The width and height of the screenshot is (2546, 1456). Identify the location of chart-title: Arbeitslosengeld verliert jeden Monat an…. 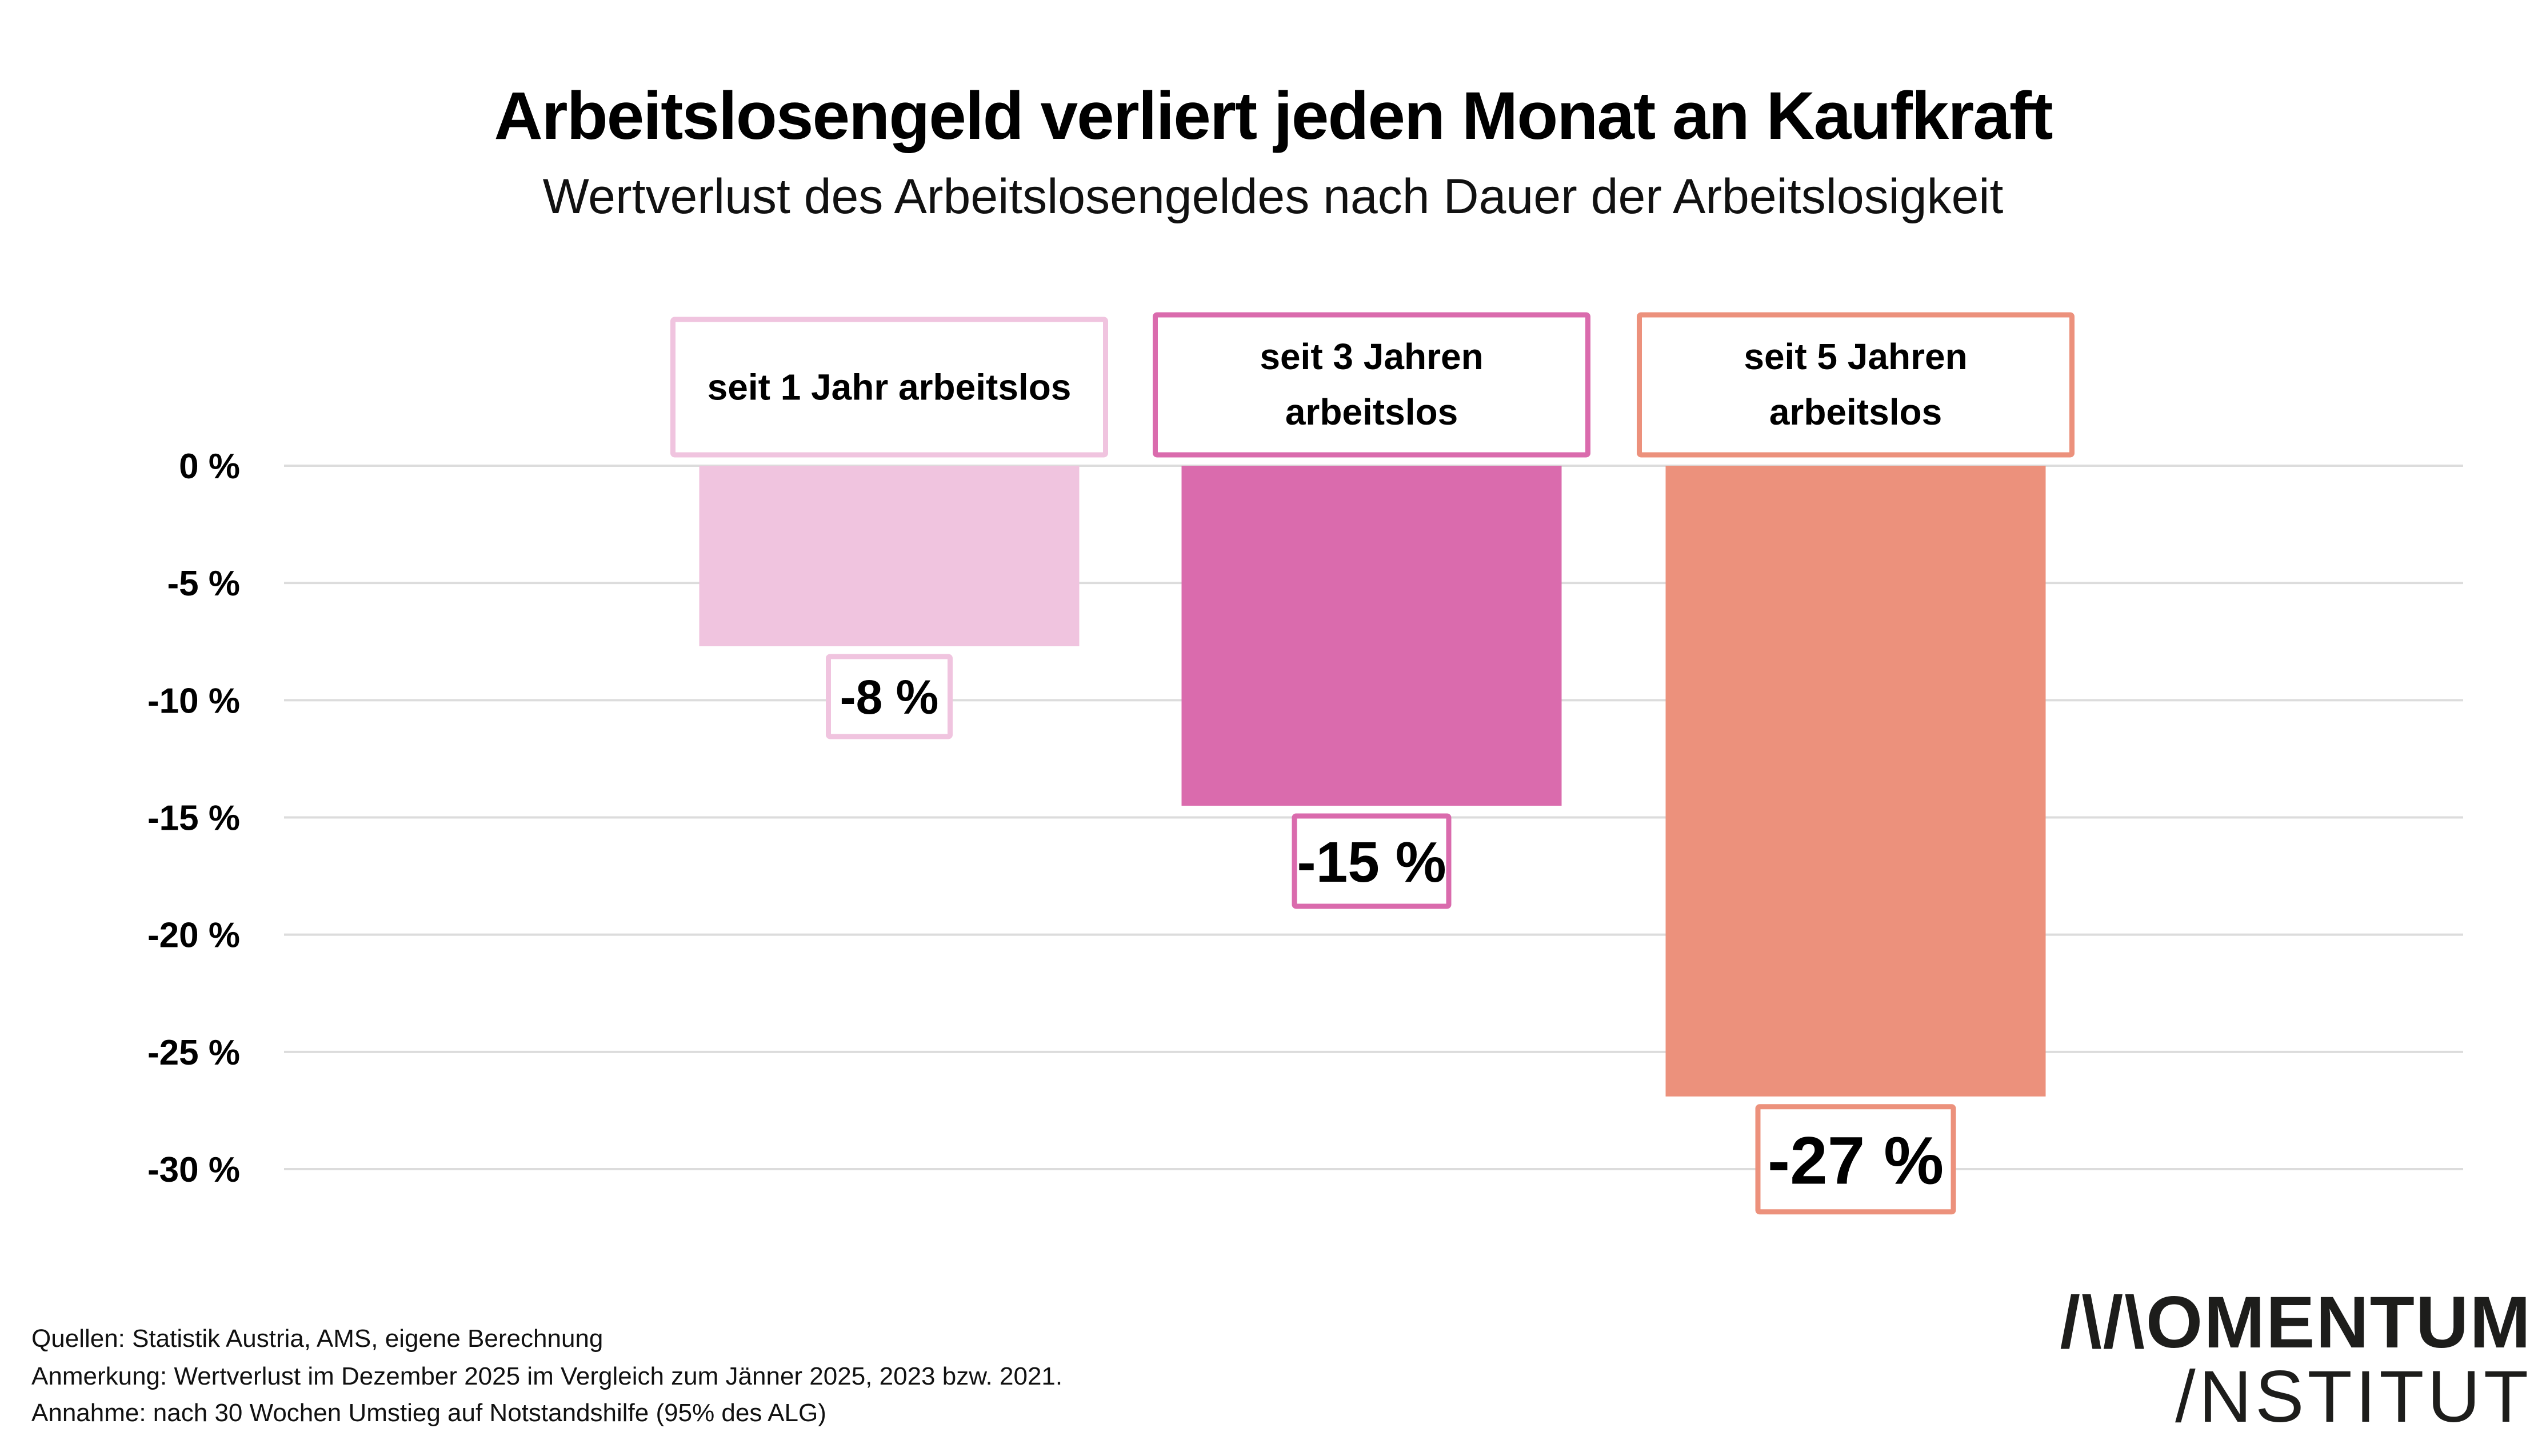
(1273, 116).